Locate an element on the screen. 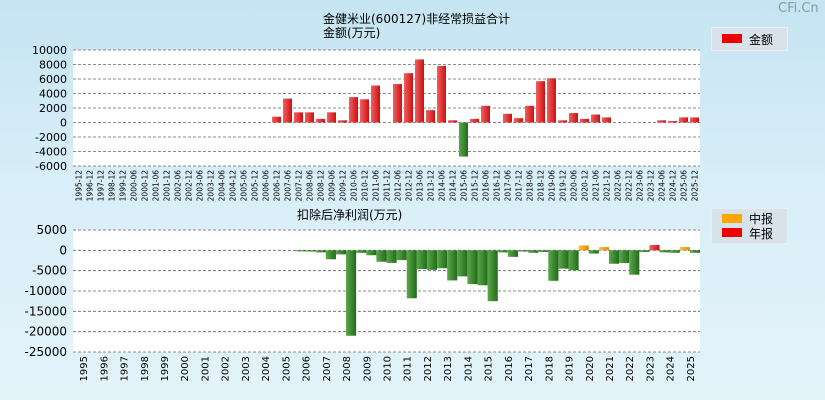 The width and height of the screenshot is (825, 400). chart2-x-tick: 2019 is located at coordinates (570, 368).